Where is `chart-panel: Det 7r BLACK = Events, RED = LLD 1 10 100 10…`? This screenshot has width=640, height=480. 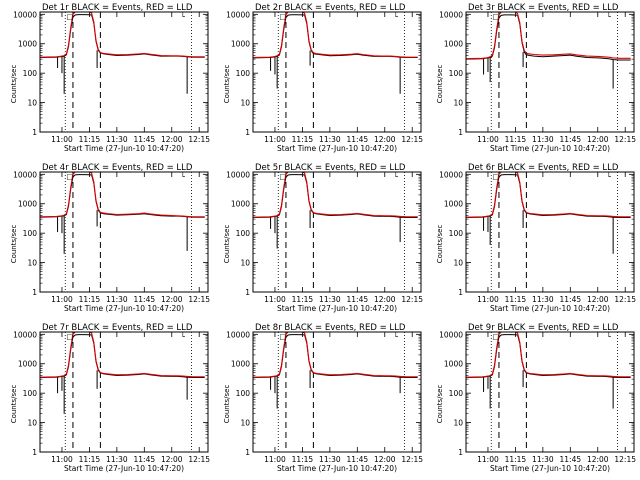
chart-panel: Det 7r BLACK = Events, RED = LLD 1 10 100 10… is located at coordinates (110, 398).